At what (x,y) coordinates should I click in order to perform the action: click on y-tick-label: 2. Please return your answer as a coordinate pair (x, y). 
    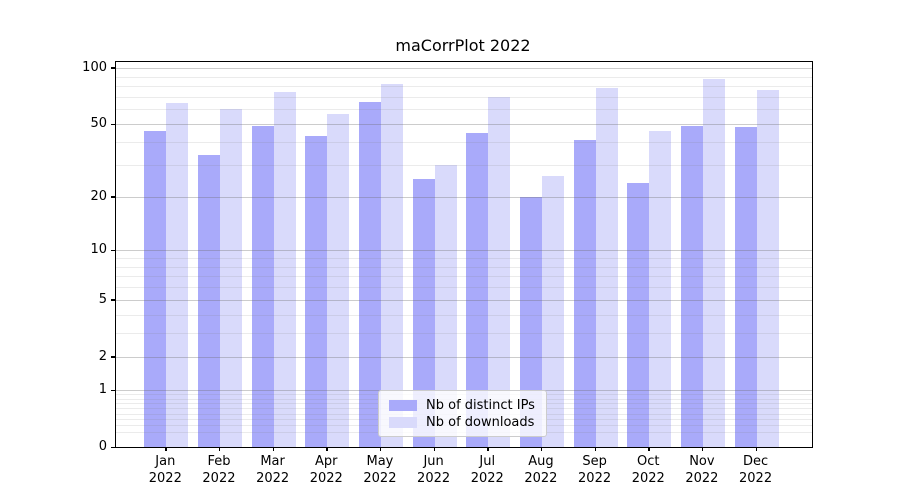
    Looking at the image, I should click on (102, 356).